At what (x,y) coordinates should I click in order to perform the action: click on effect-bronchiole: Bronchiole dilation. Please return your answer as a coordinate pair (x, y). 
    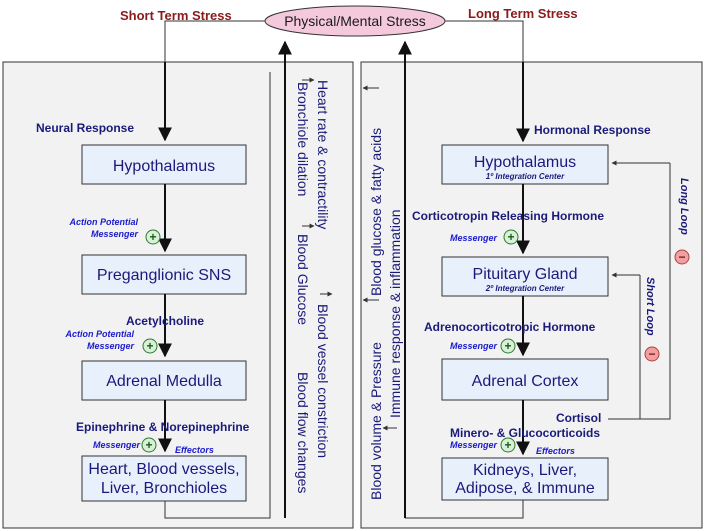
    Looking at the image, I should click on (303, 139).